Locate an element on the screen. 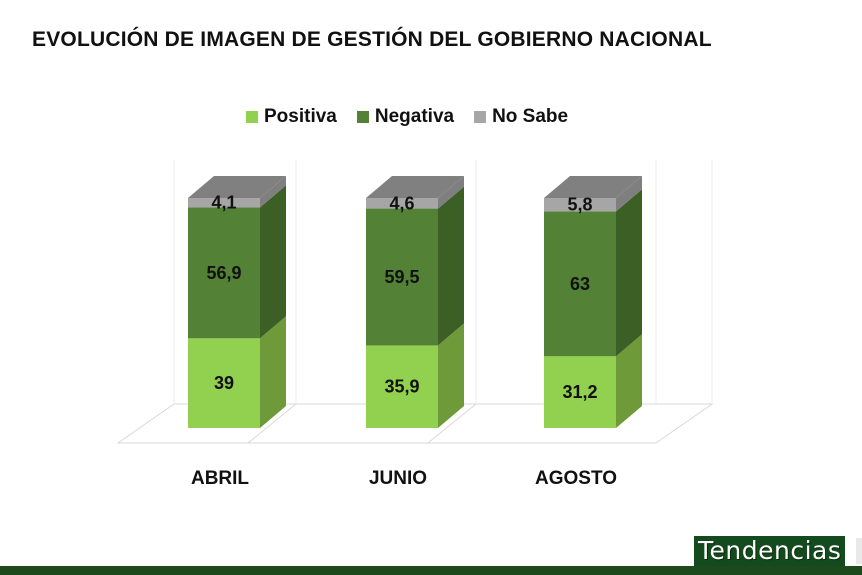 The height and width of the screenshot is (575, 862). data-label-no-sabe: 4,1 is located at coordinates (223, 203).